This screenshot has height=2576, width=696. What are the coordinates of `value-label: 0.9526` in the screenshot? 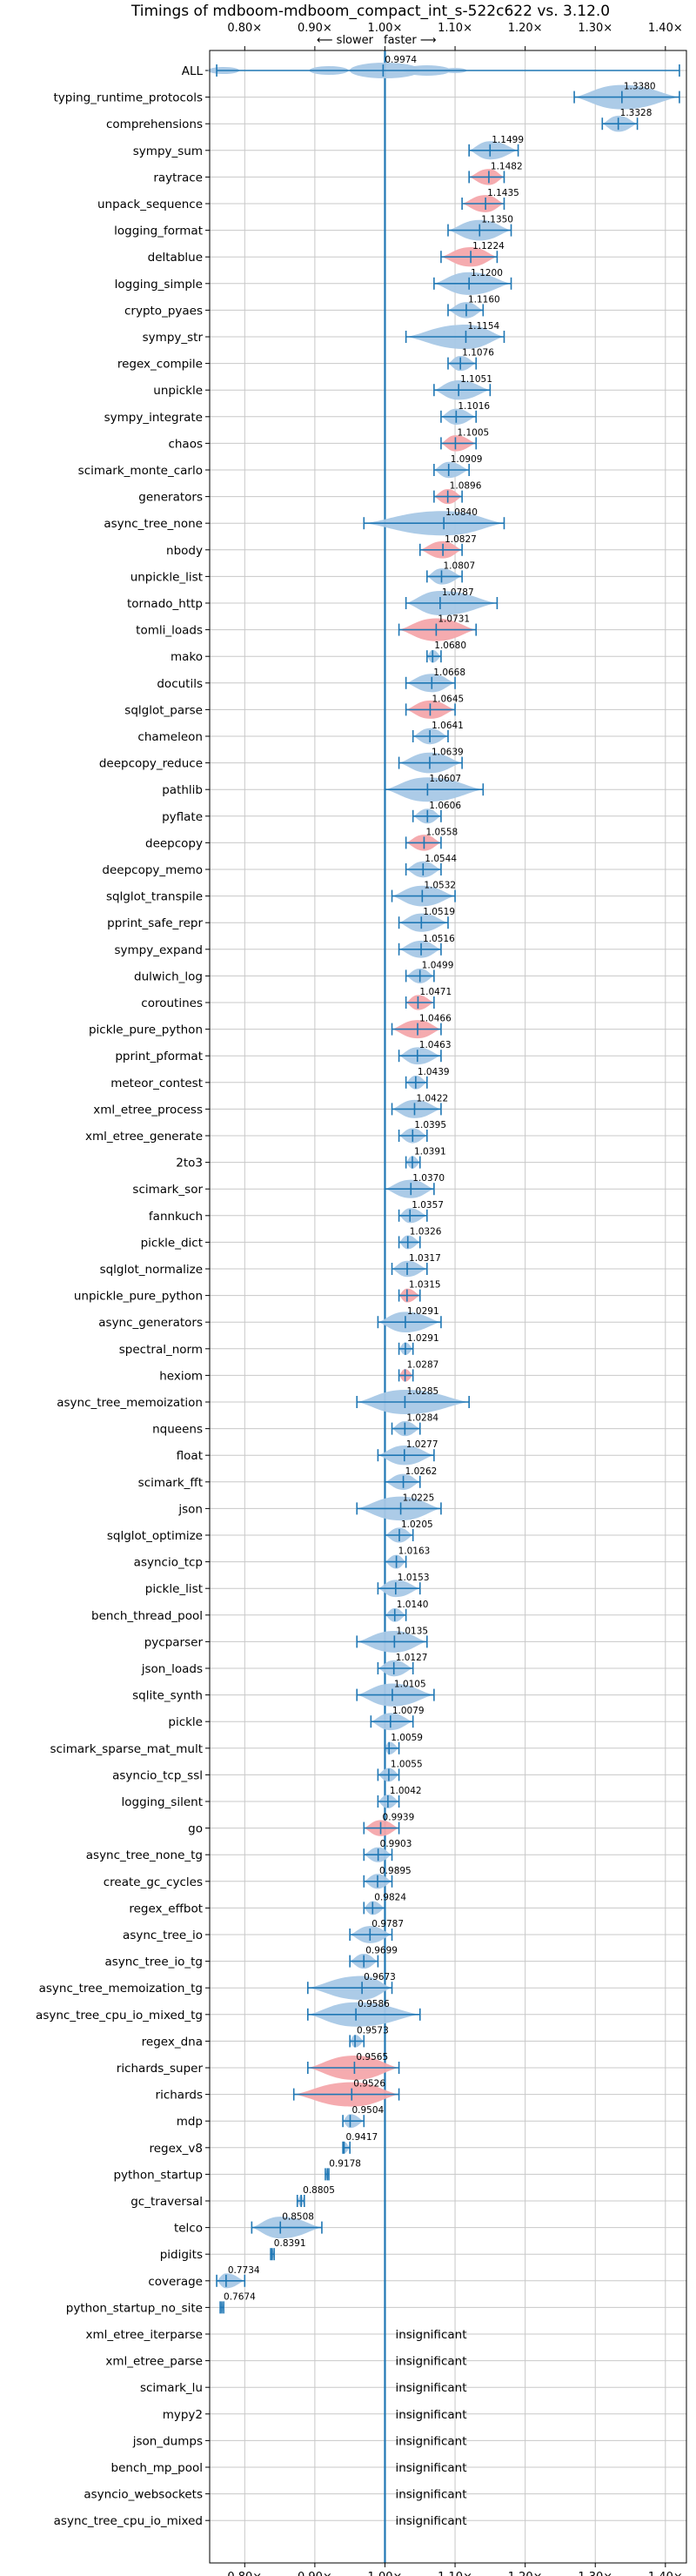 It's located at (369, 2084).